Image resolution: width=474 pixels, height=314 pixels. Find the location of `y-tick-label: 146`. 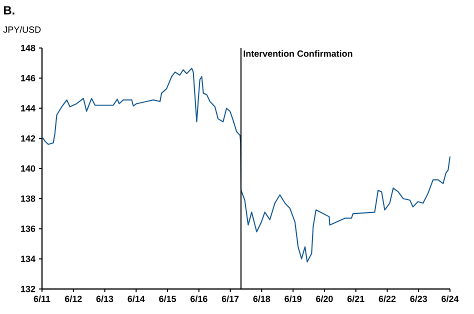

y-tick-label: 146 is located at coordinates (28, 78).